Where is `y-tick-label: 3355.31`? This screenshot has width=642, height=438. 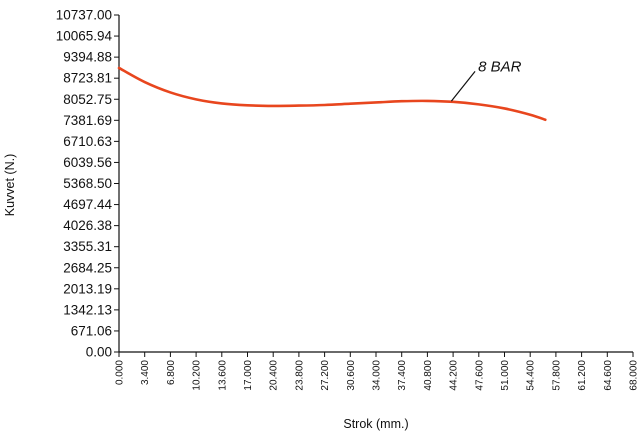 y-tick-label: 3355.31 is located at coordinates (87, 246).